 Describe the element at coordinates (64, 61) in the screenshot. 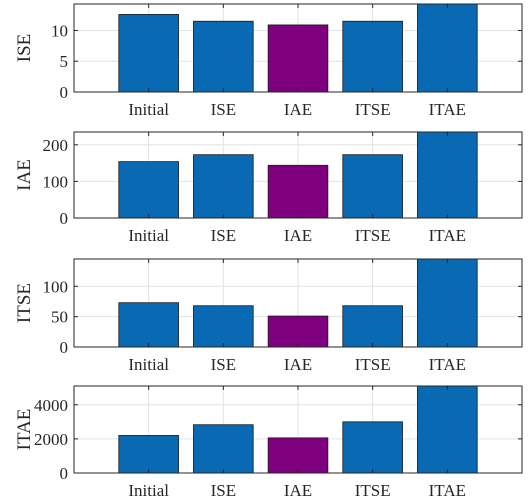

I see `y-tick-label: 5` at that location.